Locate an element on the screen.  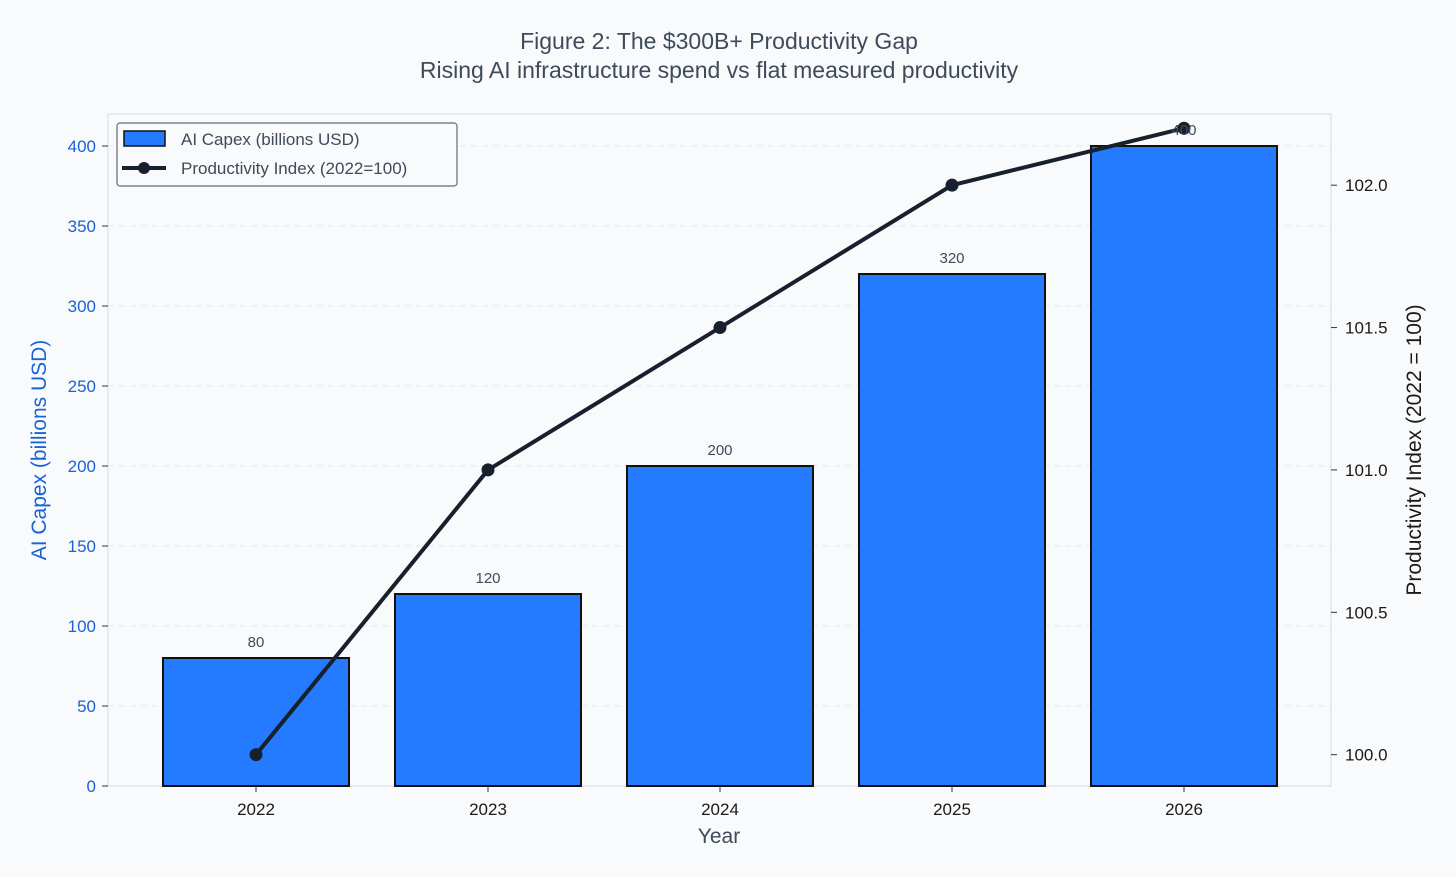
x-tick-label: 2025 is located at coordinates (952, 809).